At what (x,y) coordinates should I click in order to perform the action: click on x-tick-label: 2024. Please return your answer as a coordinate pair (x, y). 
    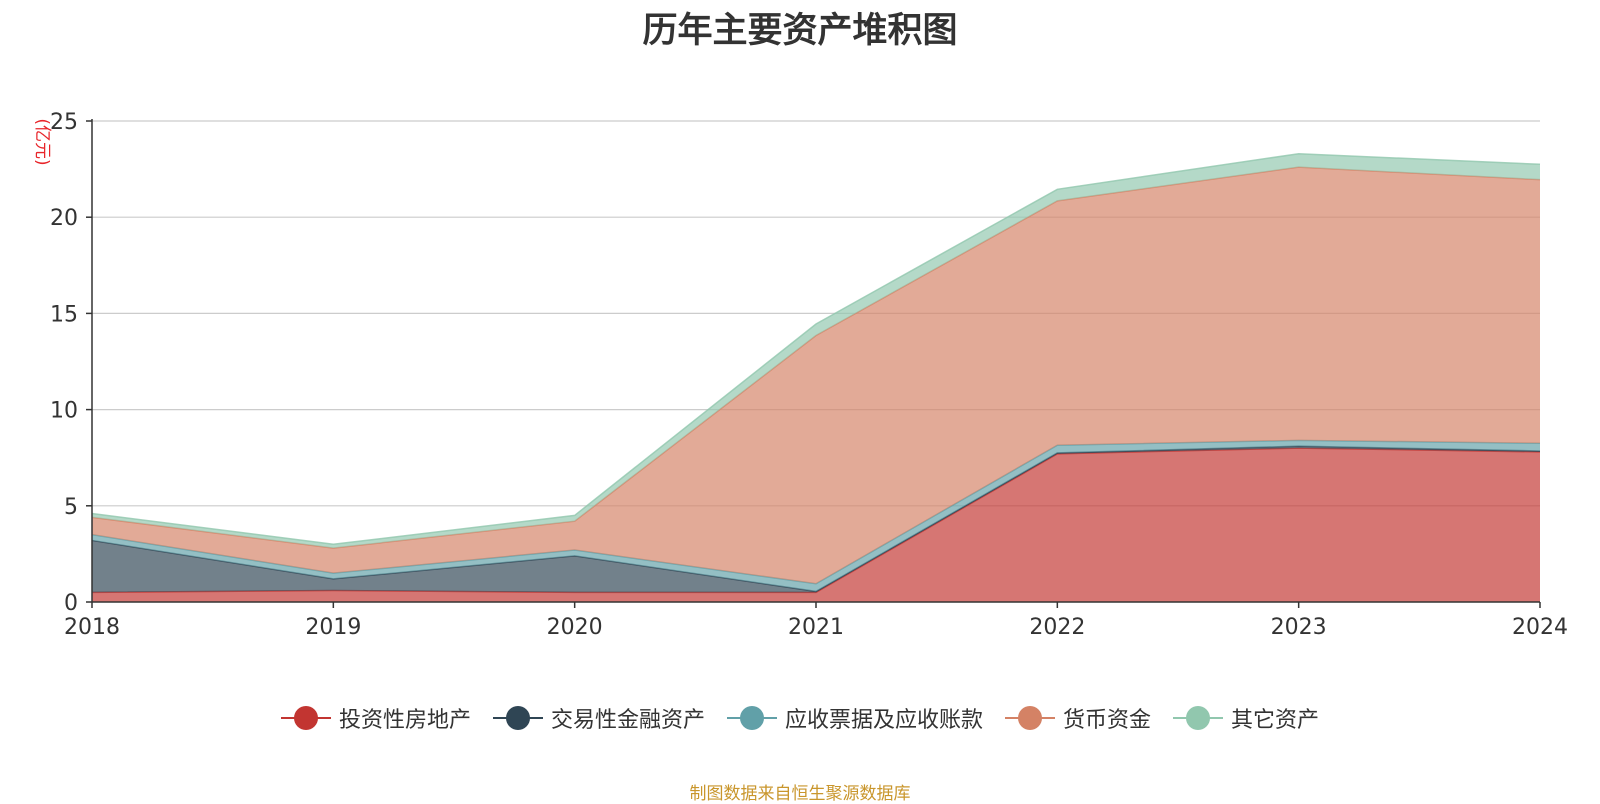
    Looking at the image, I should click on (1540, 627).